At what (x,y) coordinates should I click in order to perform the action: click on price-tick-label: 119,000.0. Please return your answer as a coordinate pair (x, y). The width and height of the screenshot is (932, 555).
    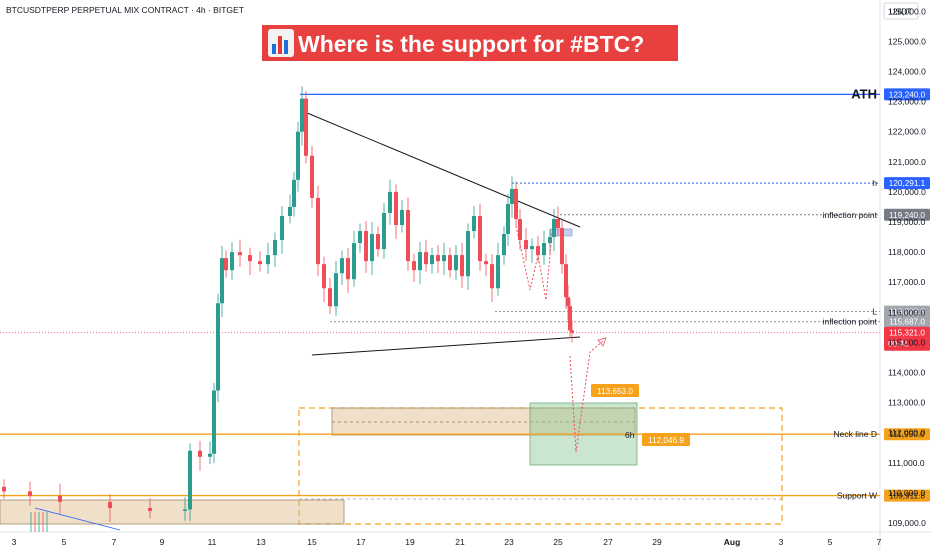
    Looking at the image, I should click on (906, 222).